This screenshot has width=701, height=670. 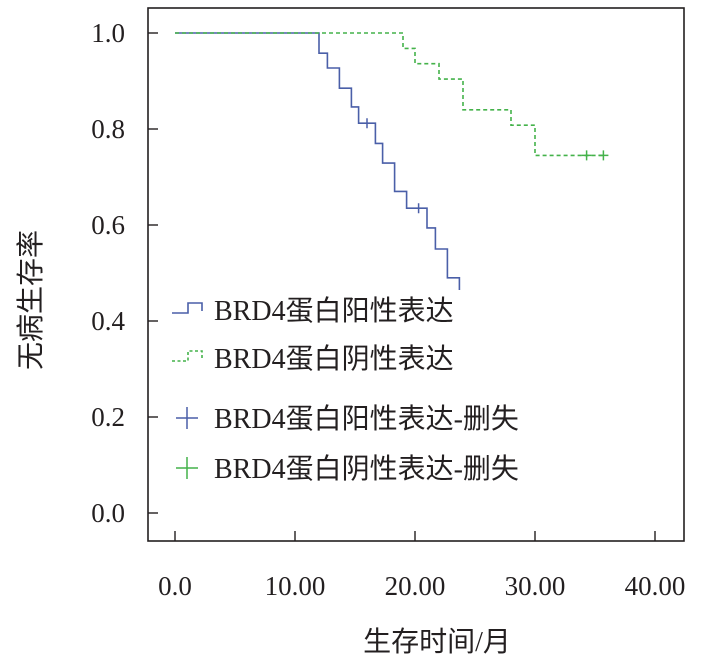 What do you see at coordinates (437, 642) in the screenshot?
I see `x-axis-title: 生存时间/月` at bounding box center [437, 642].